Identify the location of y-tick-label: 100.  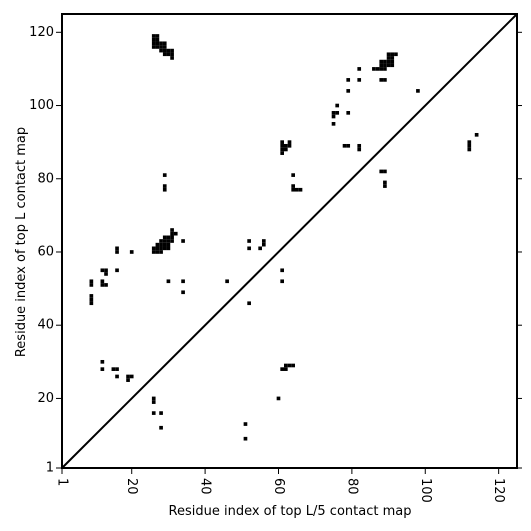
(41, 105).